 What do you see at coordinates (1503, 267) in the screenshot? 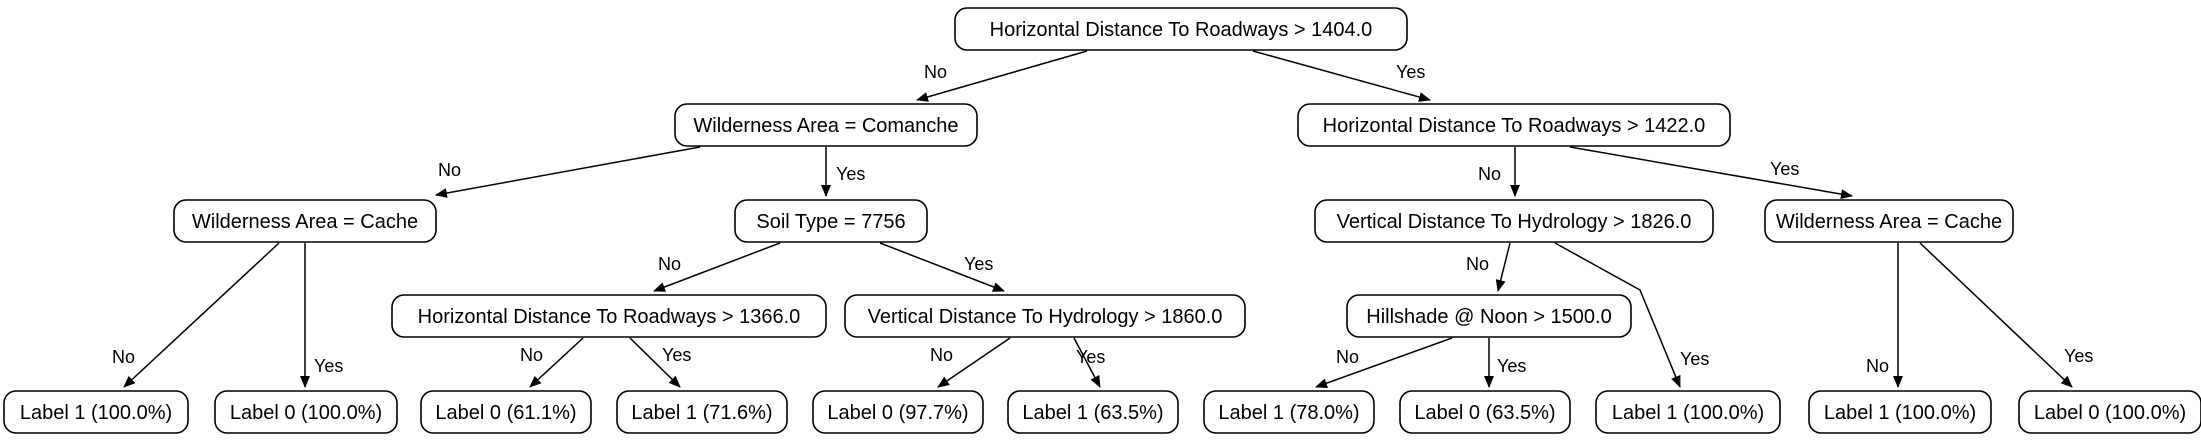
I see `edge-arrow-n6-n10` at bounding box center [1503, 267].